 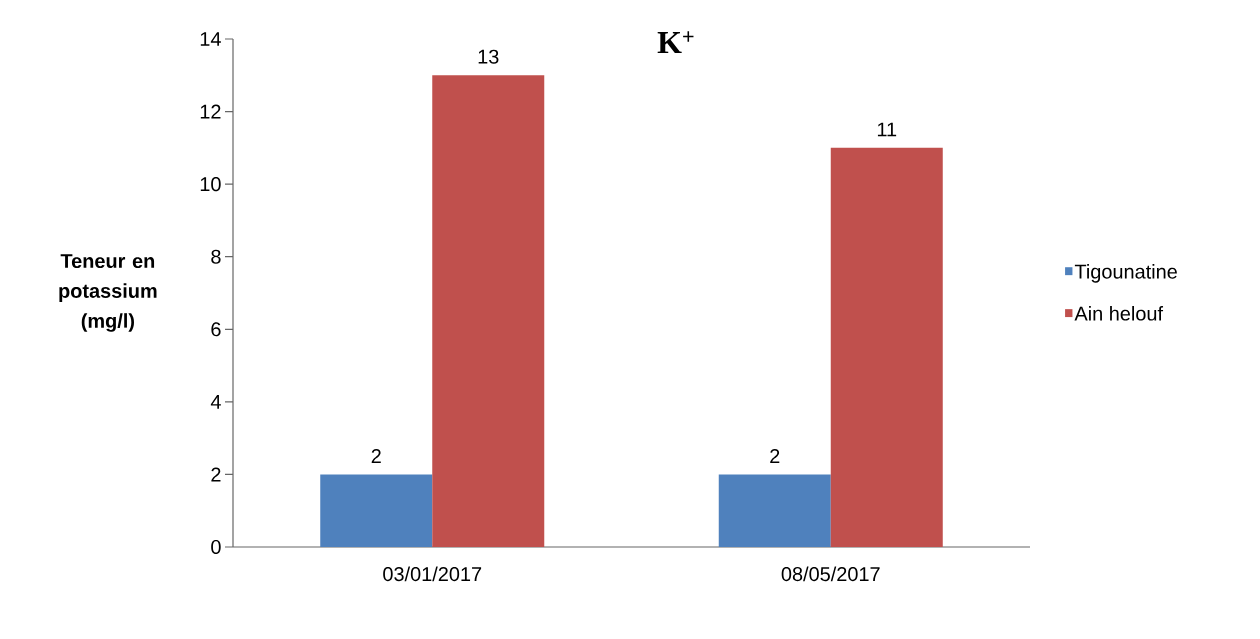 What do you see at coordinates (210, 39) in the screenshot?
I see `y-tick-label: 14` at bounding box center [210, 39].